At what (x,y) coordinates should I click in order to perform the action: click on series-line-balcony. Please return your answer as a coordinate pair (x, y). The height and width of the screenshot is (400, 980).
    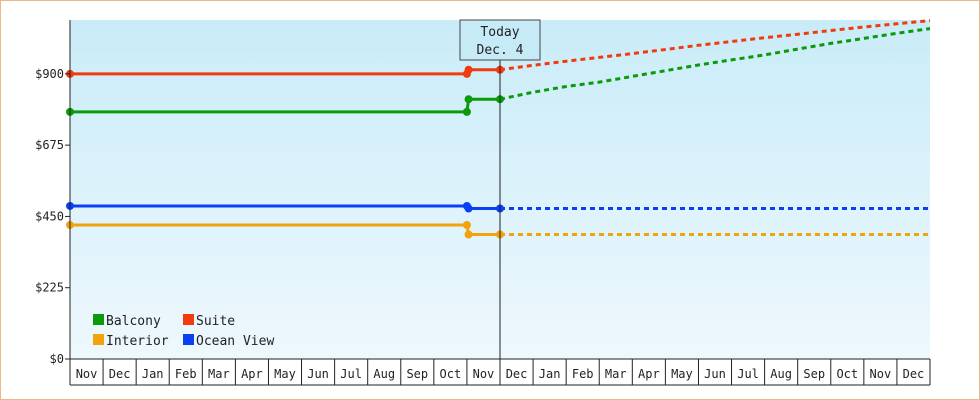
    Looking at the image, I should click on (285, 105).